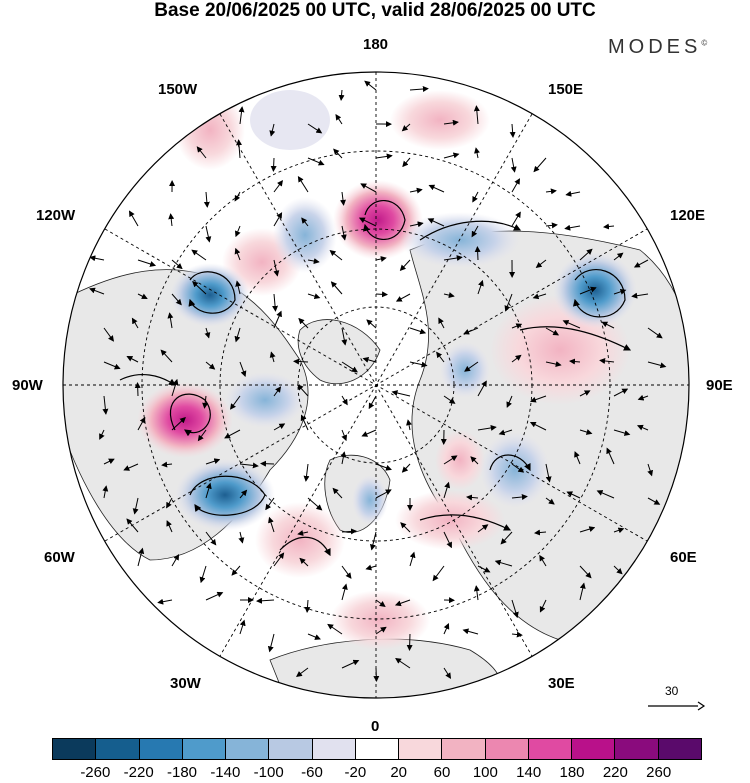 The image size is (750, 783). What do you see at coordinates (185, 683) in the screenshot?
I see `lon-label-30w: 30W` at bounding box center [185, 683].